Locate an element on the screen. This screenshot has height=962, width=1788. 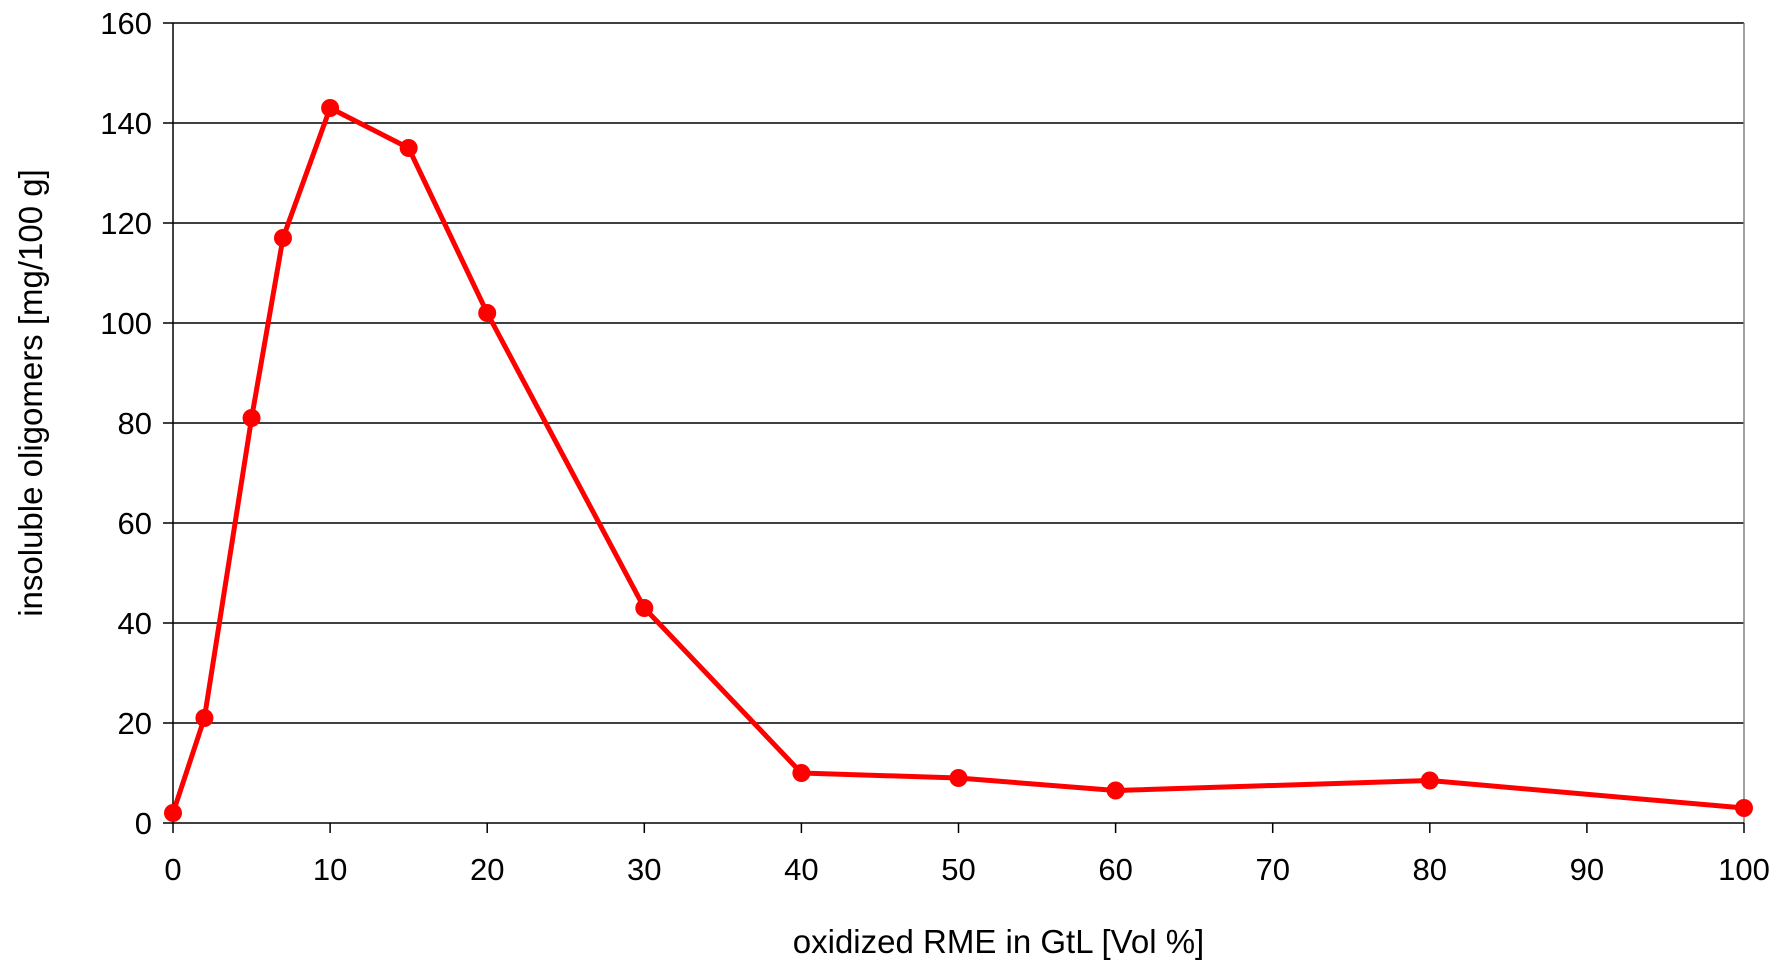
x-tick-label-5: 50 is located at coordinates (958, 869).